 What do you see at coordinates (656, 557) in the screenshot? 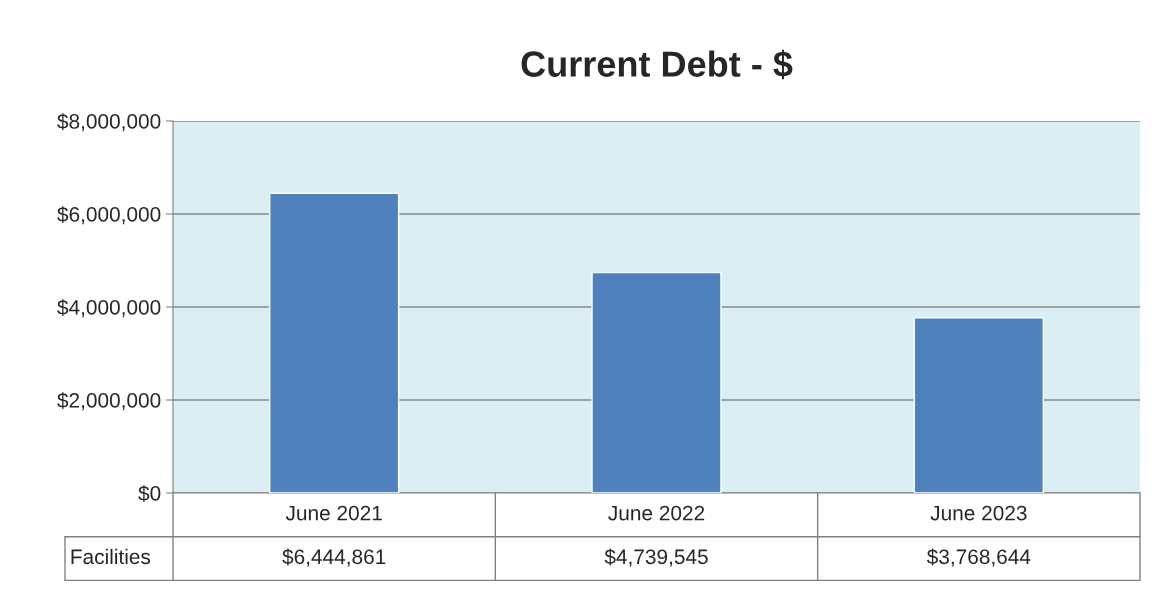
I see `data-label: $4,739,545` at bounding box center [656, 557].